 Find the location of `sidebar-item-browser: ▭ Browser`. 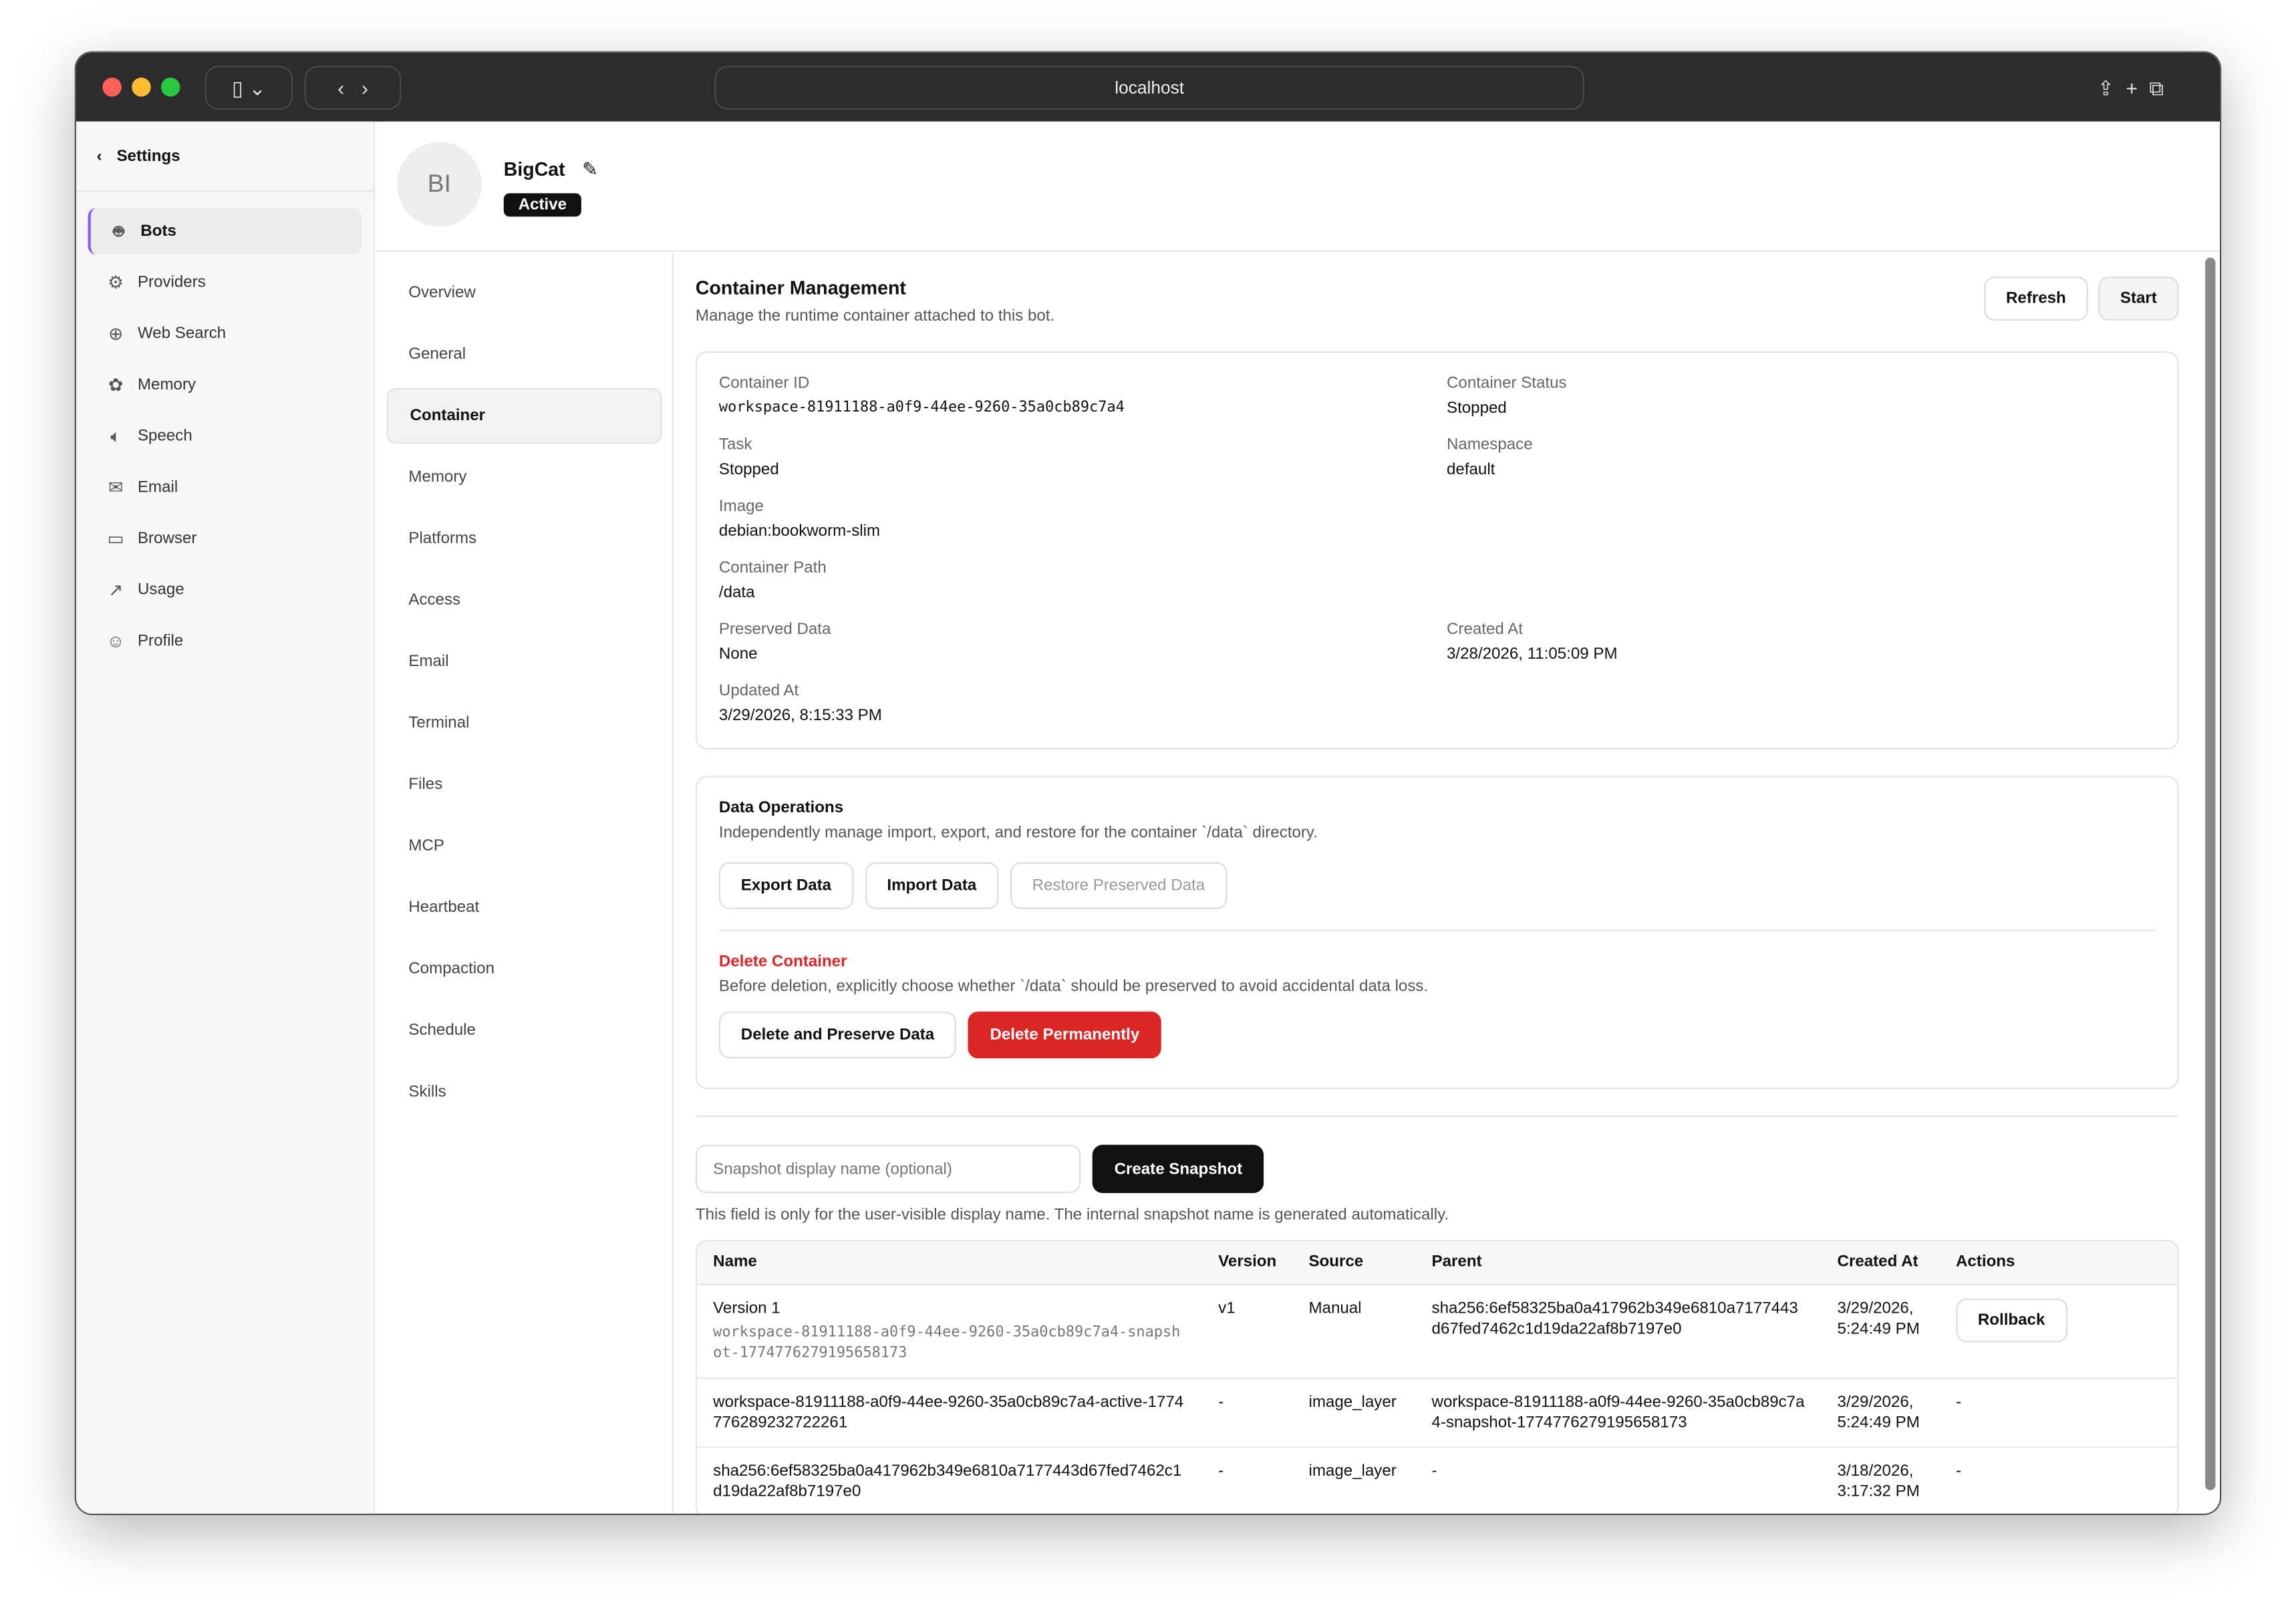

sidebar-item-browser: ▭ Browser is located at coordinates (225, 538).